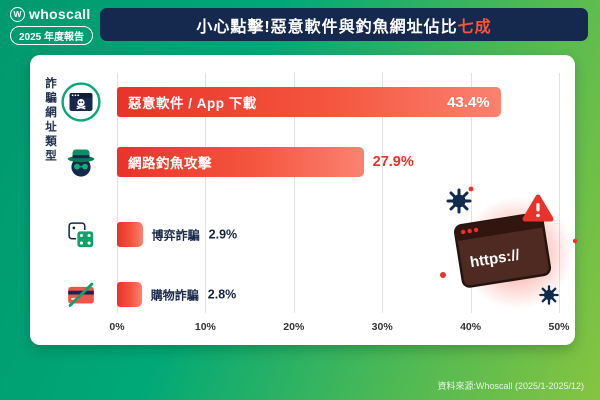 Image resolution: width=600 pixels, height=400 pixels. What do you see at coordinates (327, 27) in the screenshot?
I see `headline-text: 小心點擊!惡意軟件與釣魚網址佔比` at bounding box center [327, 27].